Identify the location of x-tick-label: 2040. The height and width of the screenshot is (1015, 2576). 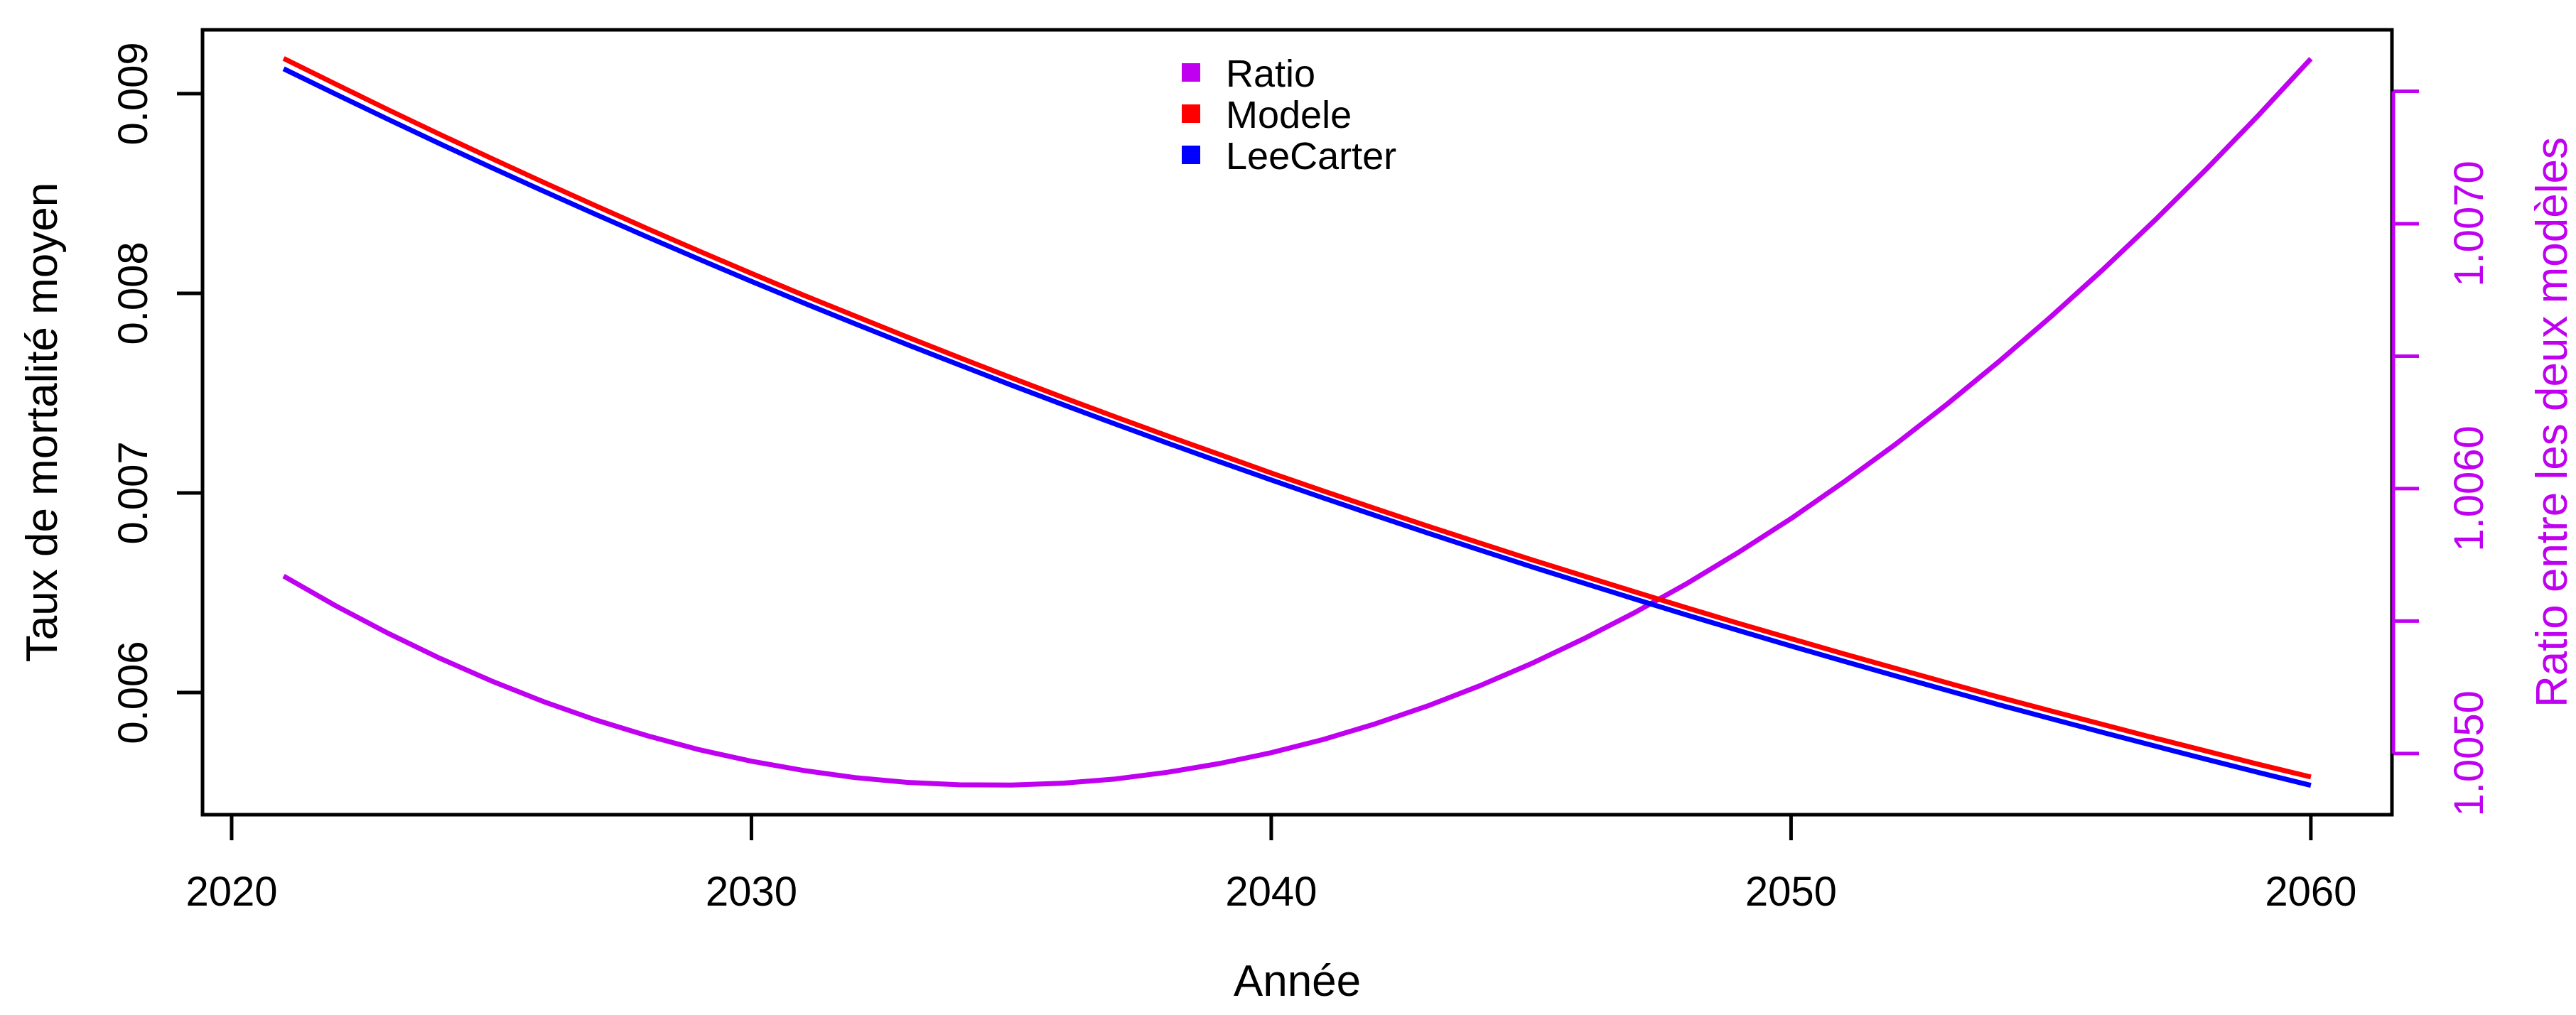
(1271, 892).